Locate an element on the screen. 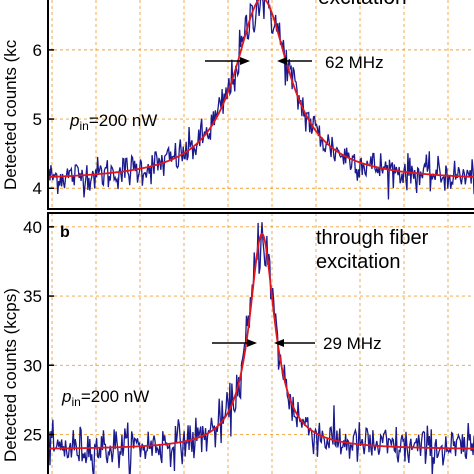 This screenshot has height=474, width=474. panel-a-linewidth-arrows is located at coordinates (258, 61).